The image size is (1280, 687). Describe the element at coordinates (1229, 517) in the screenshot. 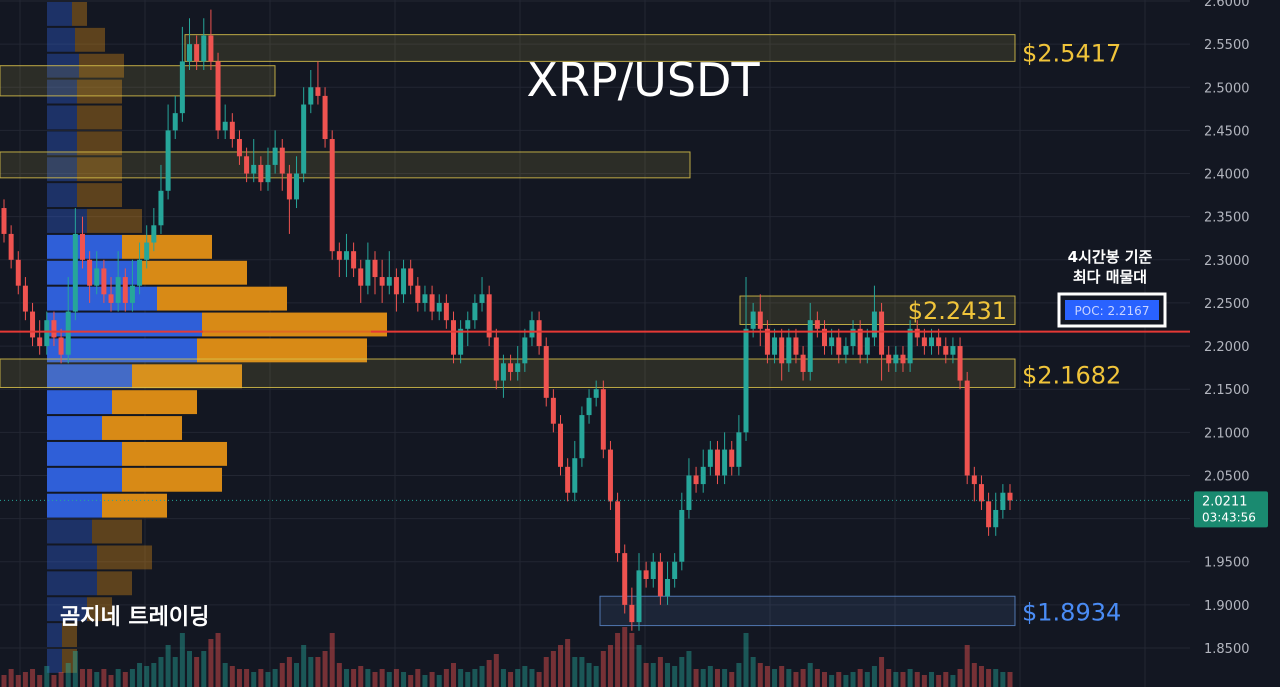

I see `countdown-timer: 03:43:56` at that location.